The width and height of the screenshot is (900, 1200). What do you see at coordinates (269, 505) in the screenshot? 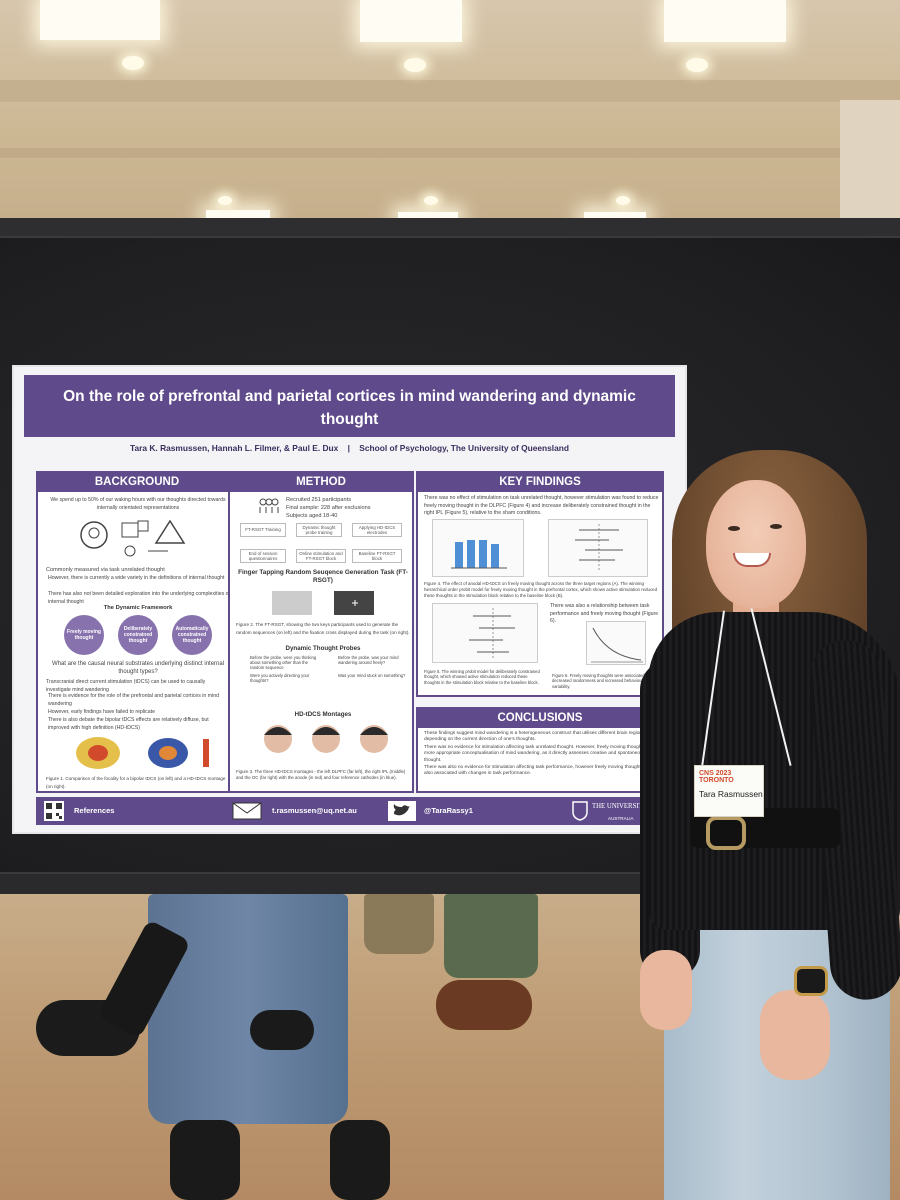
I see `participants-icon` at bounding box center [269, 505].